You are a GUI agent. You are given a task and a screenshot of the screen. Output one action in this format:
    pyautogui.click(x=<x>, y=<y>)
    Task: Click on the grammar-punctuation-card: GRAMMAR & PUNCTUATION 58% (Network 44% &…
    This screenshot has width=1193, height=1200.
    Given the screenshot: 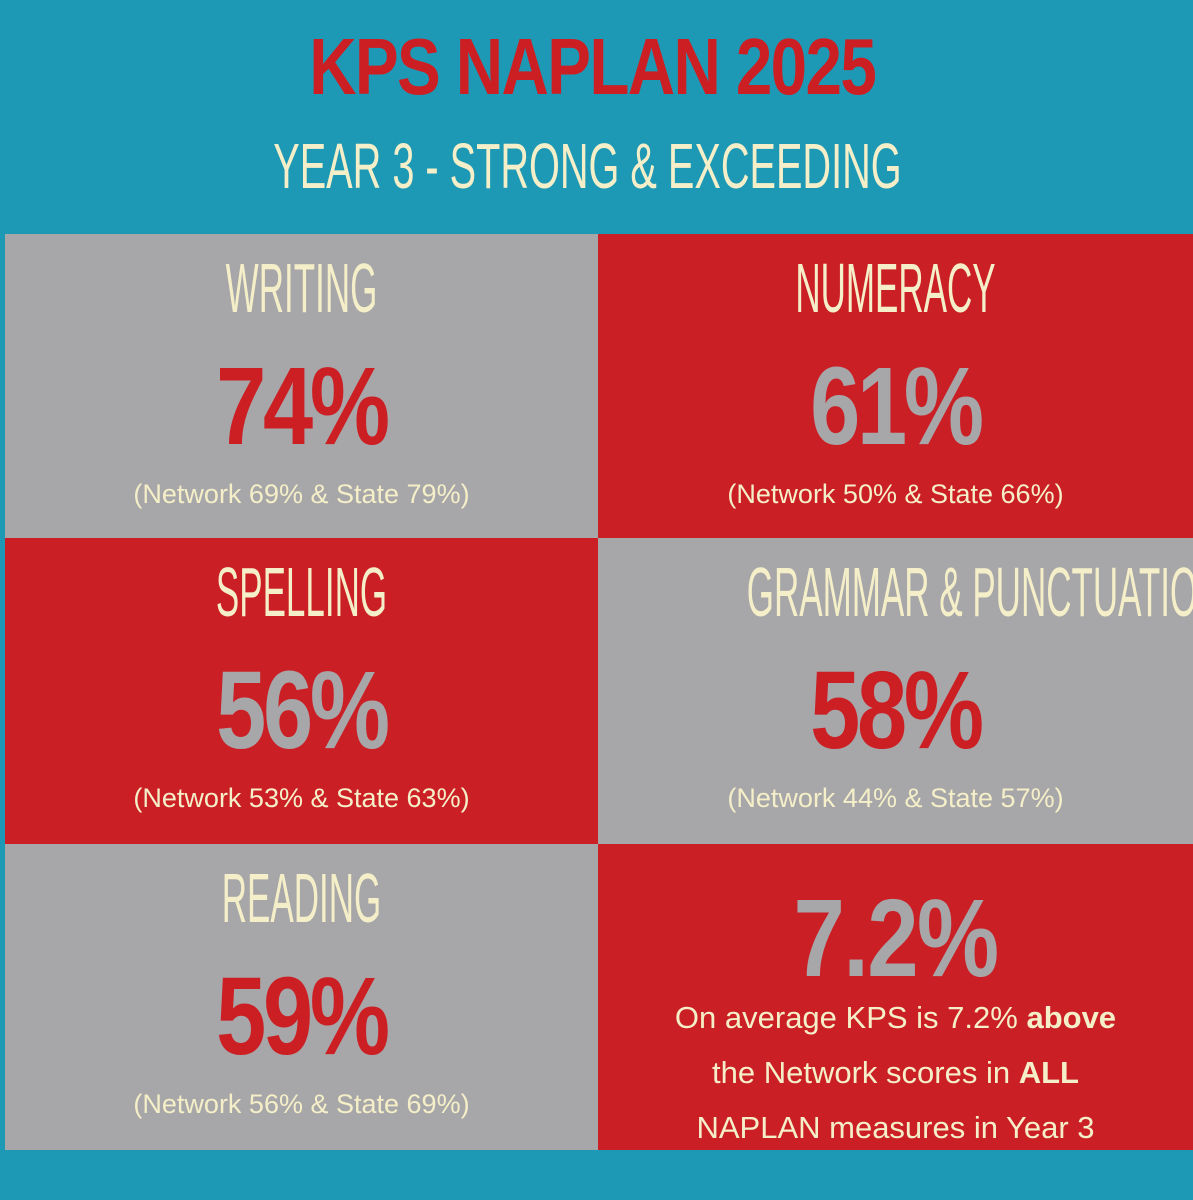 What is the action you would take?
    pyautogui.click(x=895, y=691)
    